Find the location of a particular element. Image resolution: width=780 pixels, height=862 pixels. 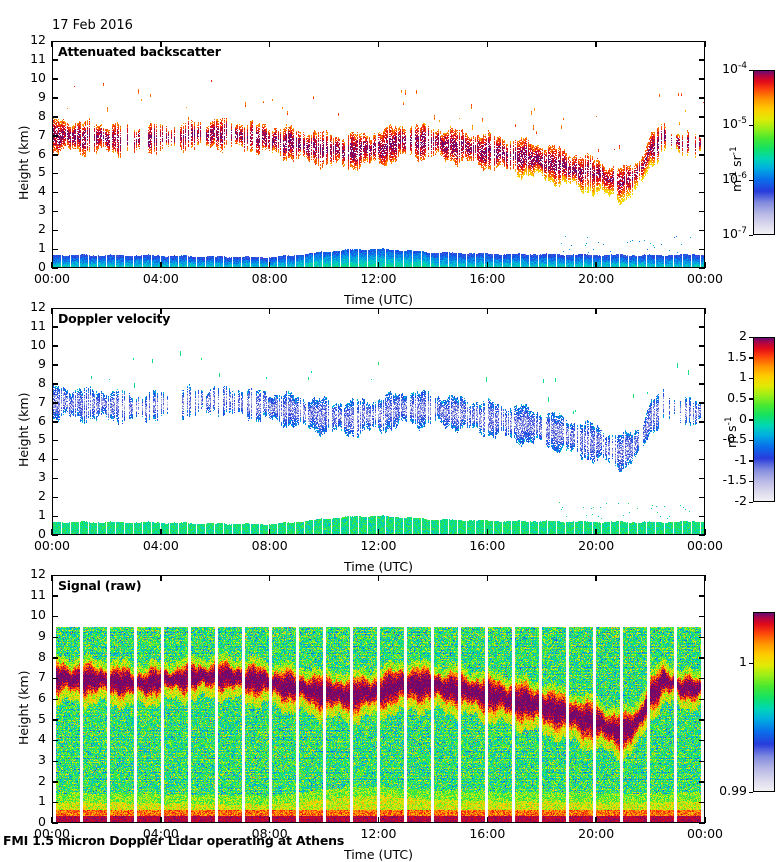

colorbar-tick-p2-4: 0 is located at coordinates (743, 418).